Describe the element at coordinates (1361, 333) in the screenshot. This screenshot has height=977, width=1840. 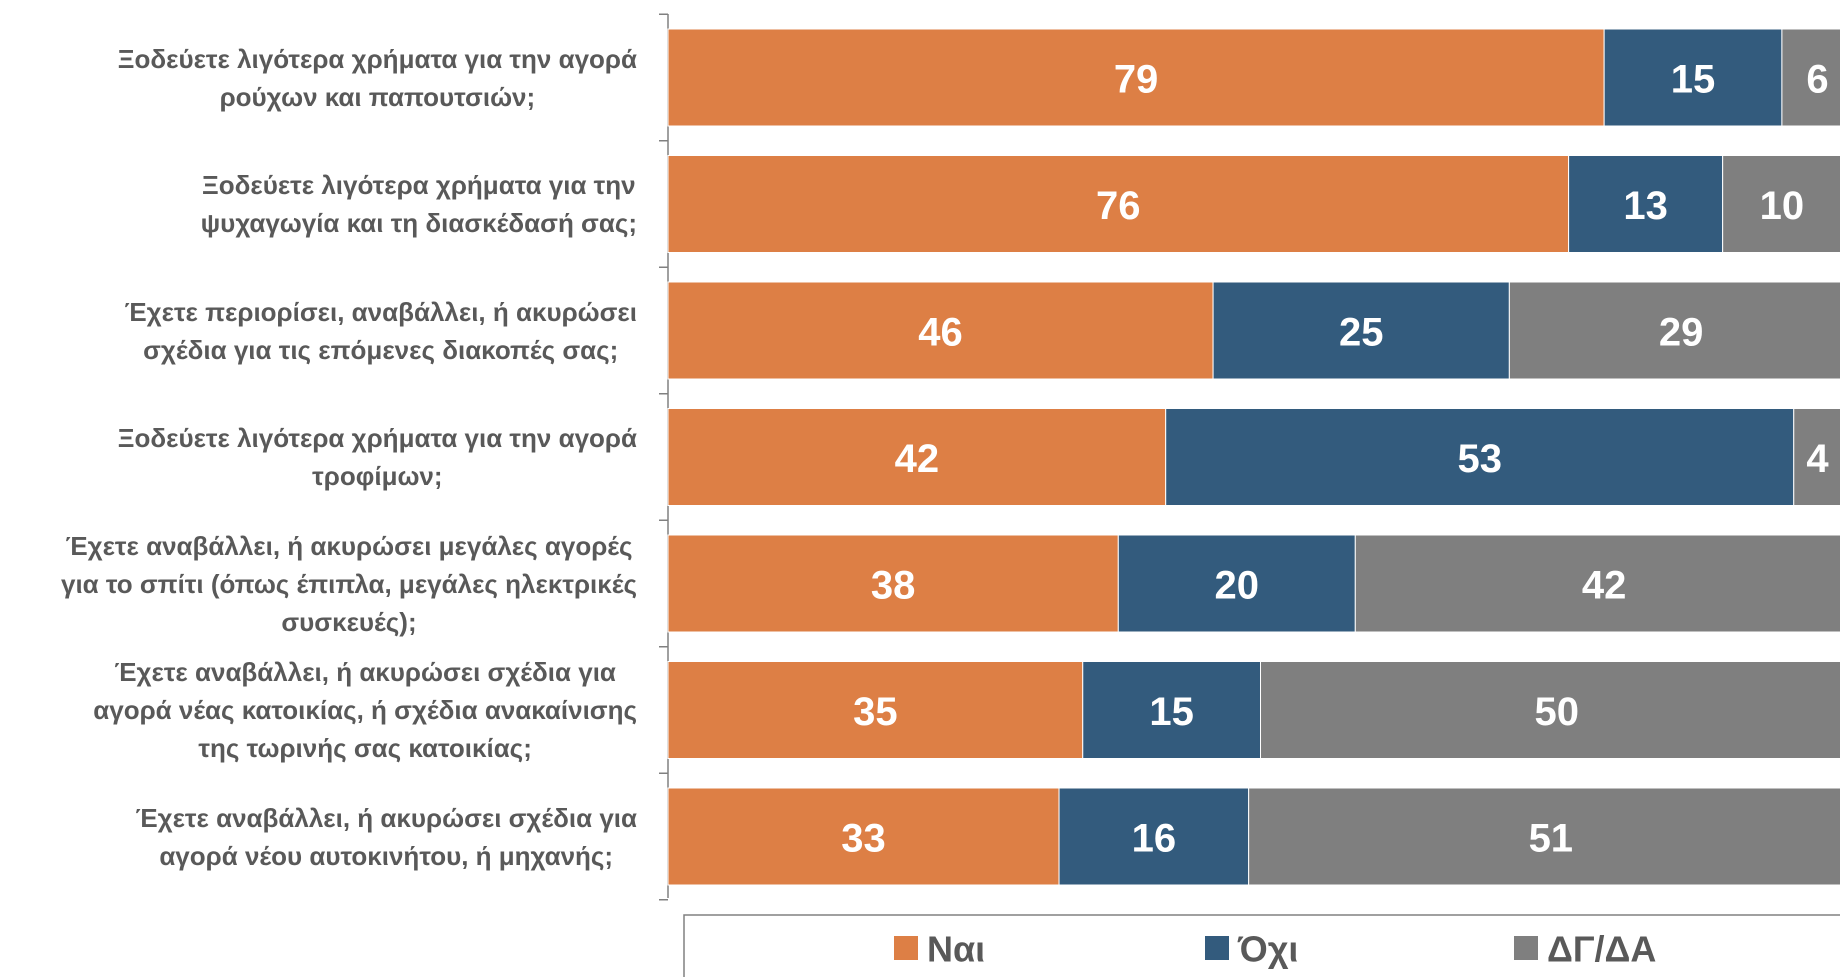
I see `value-label: 25` at that location.